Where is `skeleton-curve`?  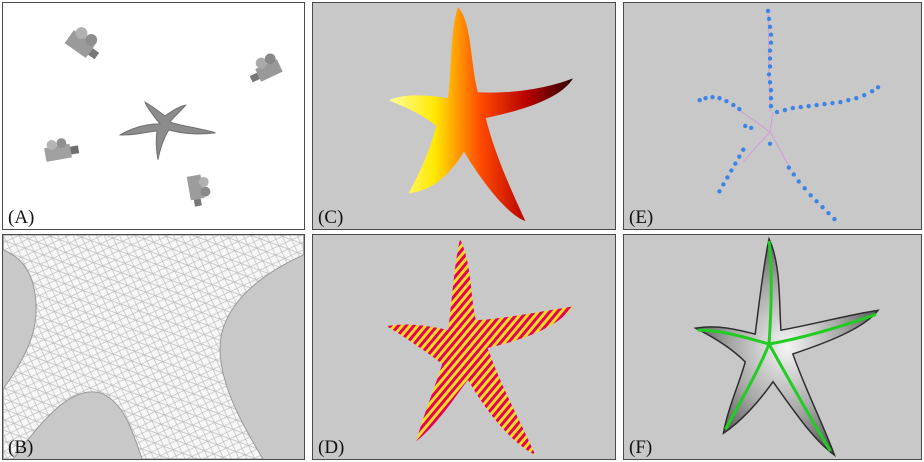 skeleton-curve is located at coordinates (787, 346).